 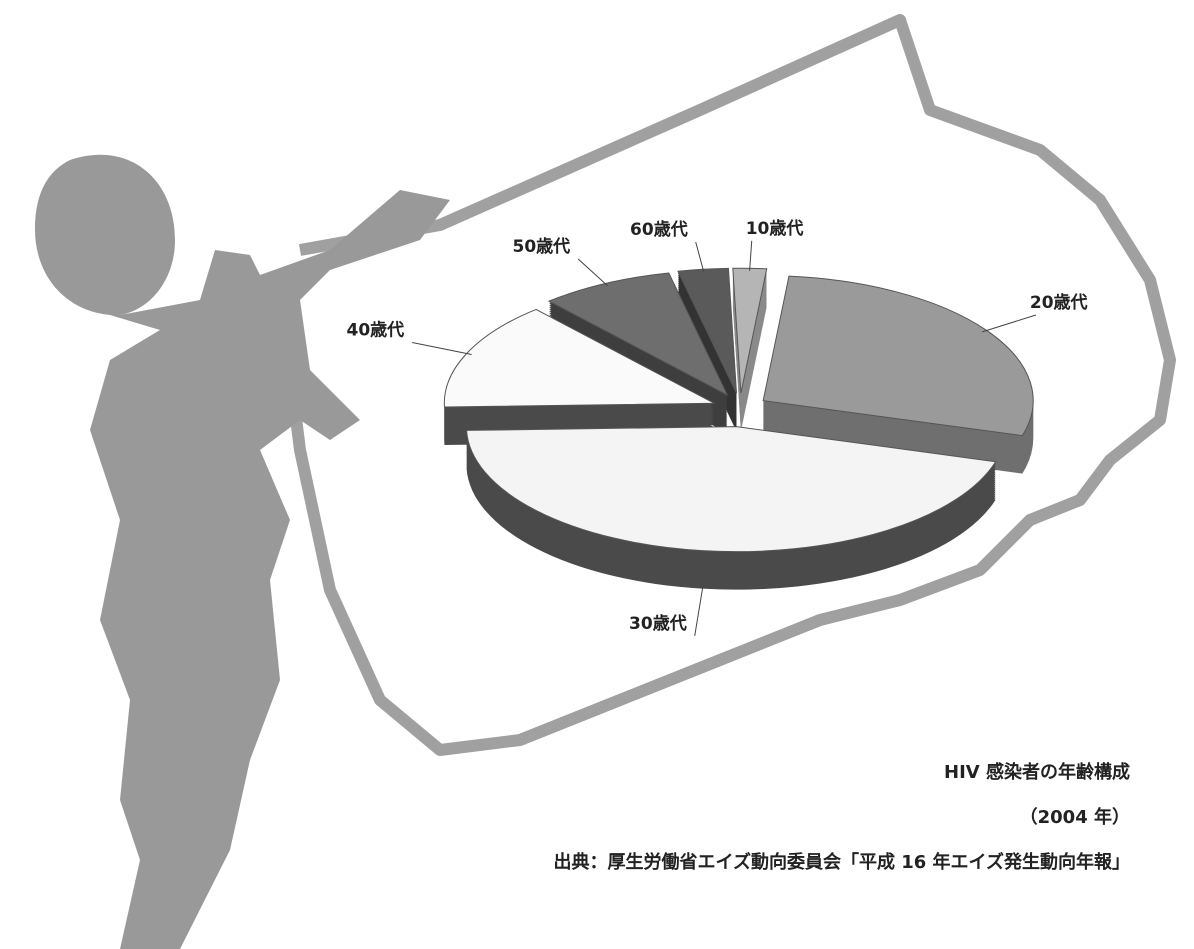 I want to click on chart-subtitle: （2004 年）, so click(x=1075, y=817).